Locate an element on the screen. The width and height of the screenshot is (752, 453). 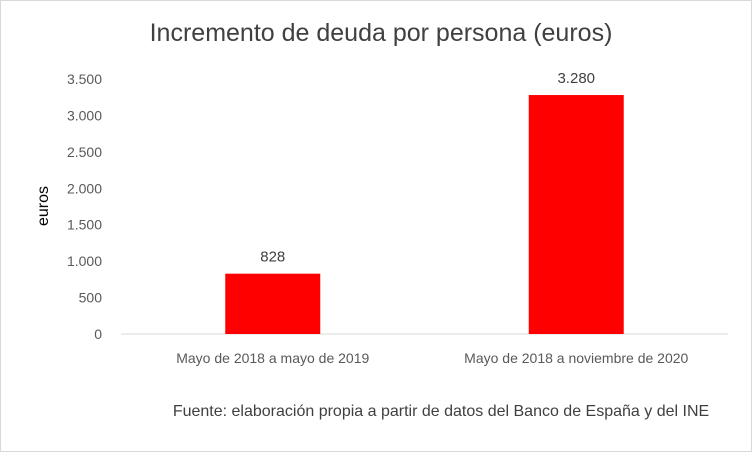
y-tick-label: 1.500 is located at coordinates (84, 225).